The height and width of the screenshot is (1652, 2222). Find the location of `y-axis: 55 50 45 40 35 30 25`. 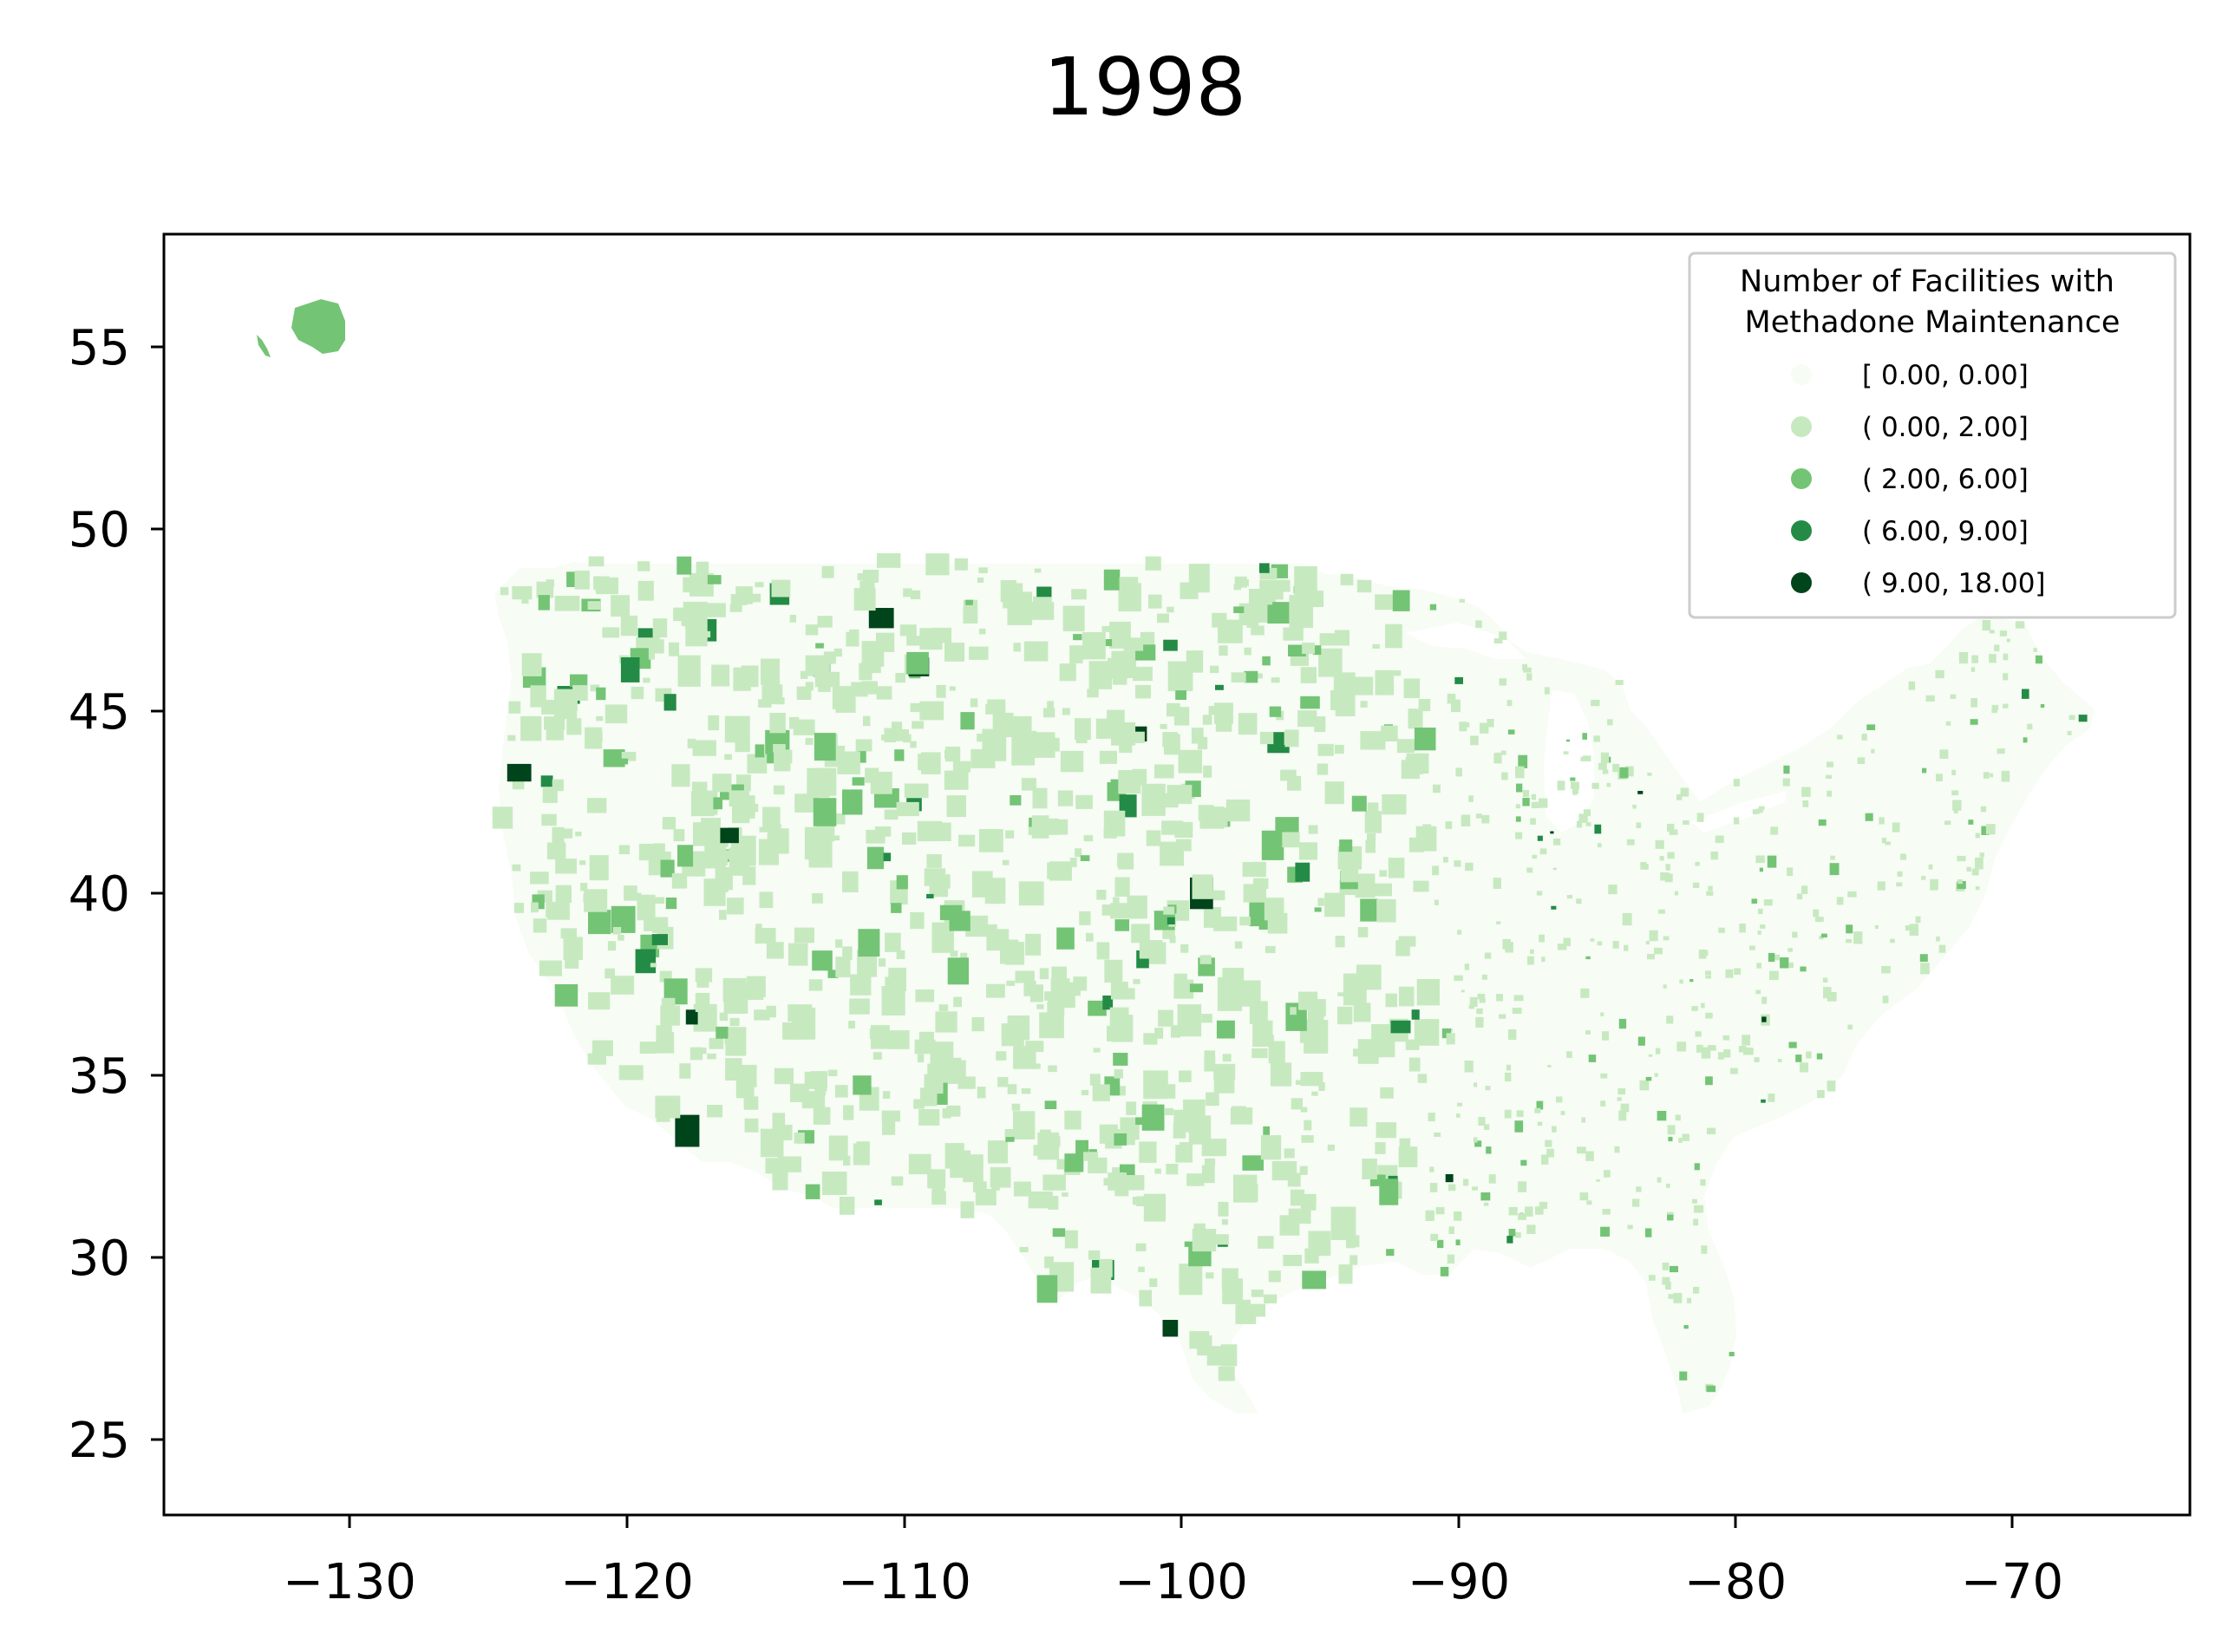

y-axis: 55 50 45 40 35 30 25 is located at coordinates (116, 895).